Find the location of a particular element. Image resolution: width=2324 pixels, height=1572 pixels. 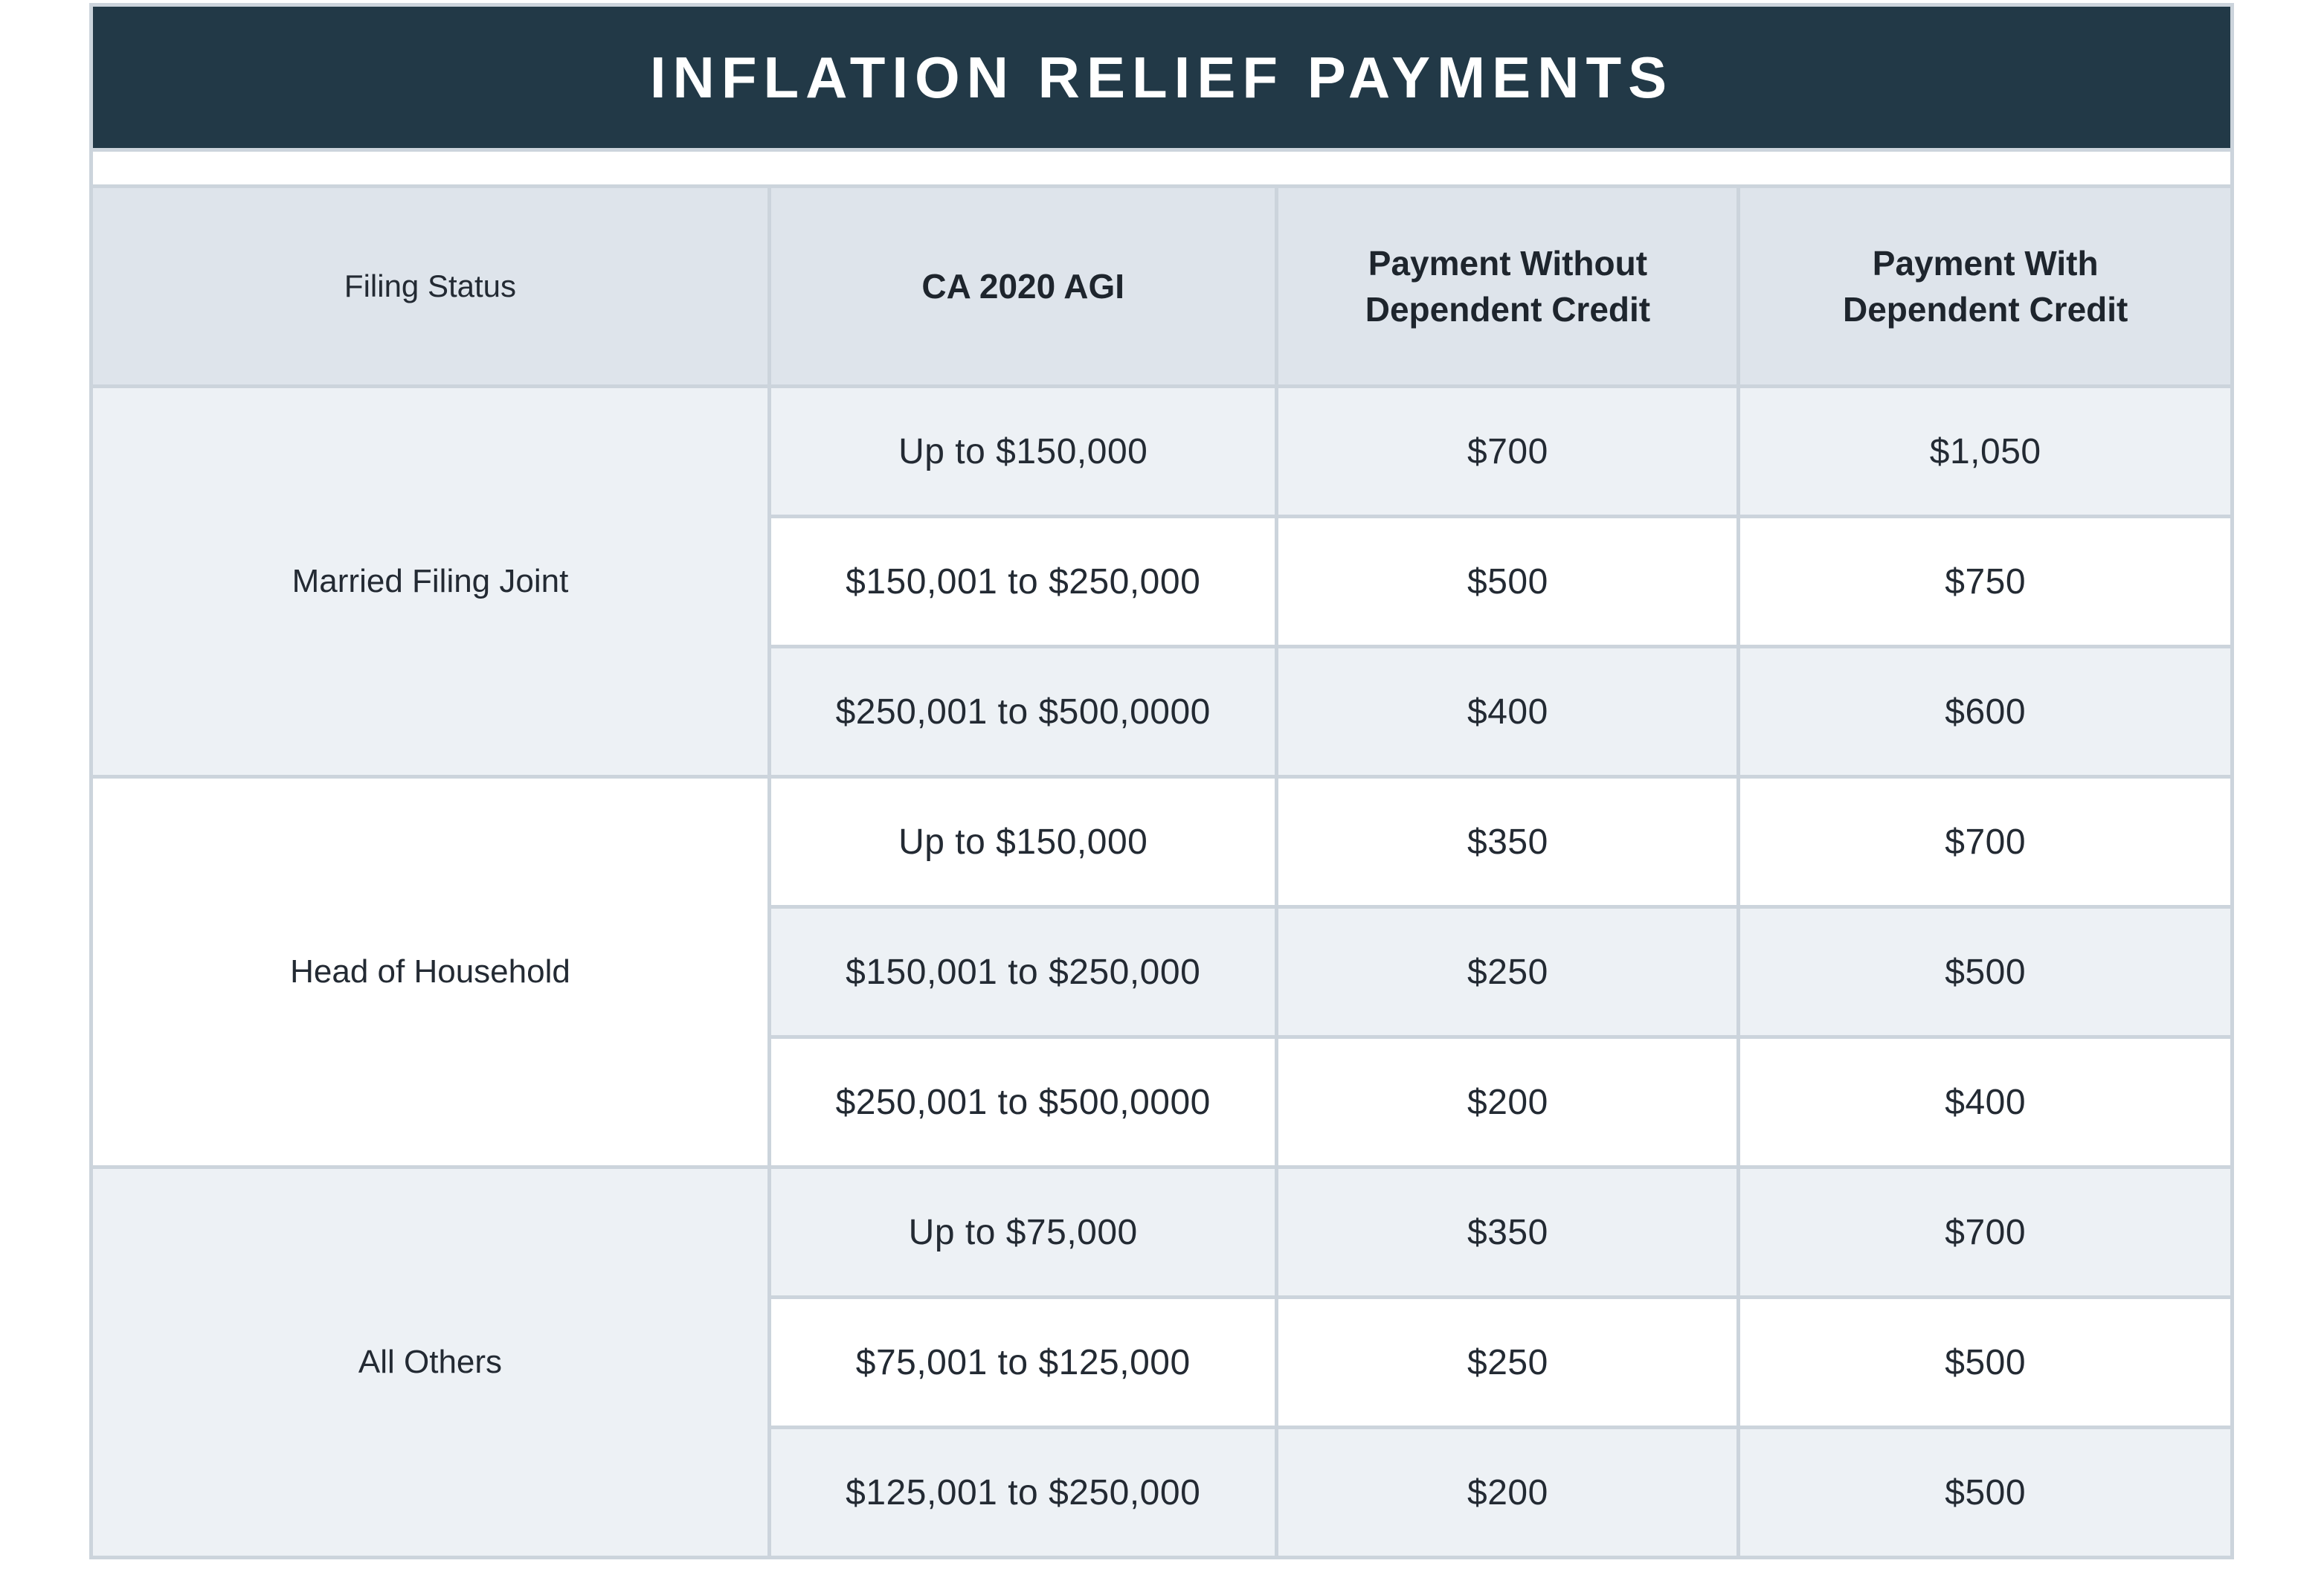

group-label-all-others: All Others is located at coordinates (430, 1362).